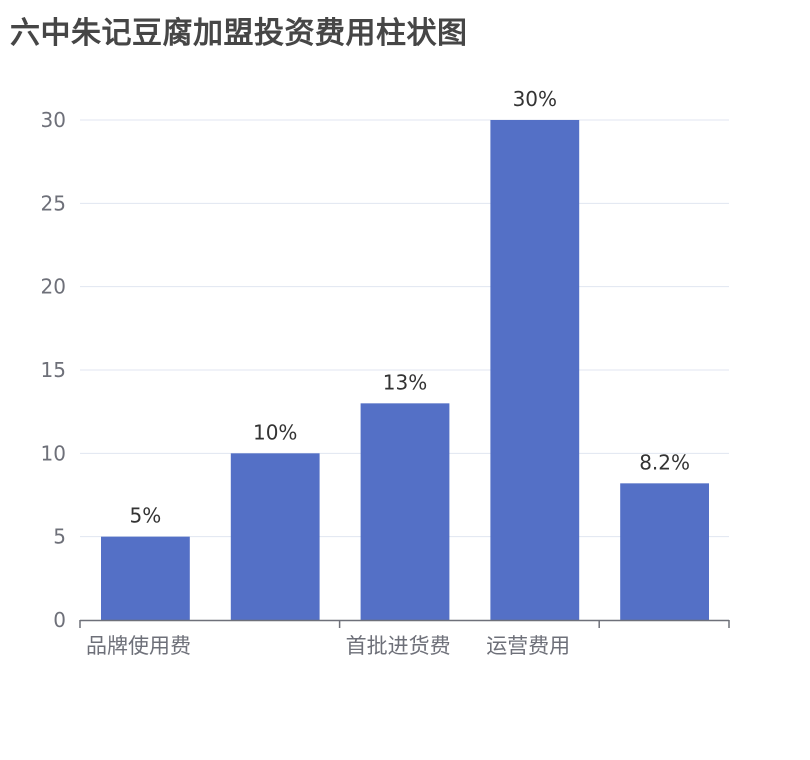 The image size is (810, 760). I want to click on data-label: 5%, so click(146, 516).